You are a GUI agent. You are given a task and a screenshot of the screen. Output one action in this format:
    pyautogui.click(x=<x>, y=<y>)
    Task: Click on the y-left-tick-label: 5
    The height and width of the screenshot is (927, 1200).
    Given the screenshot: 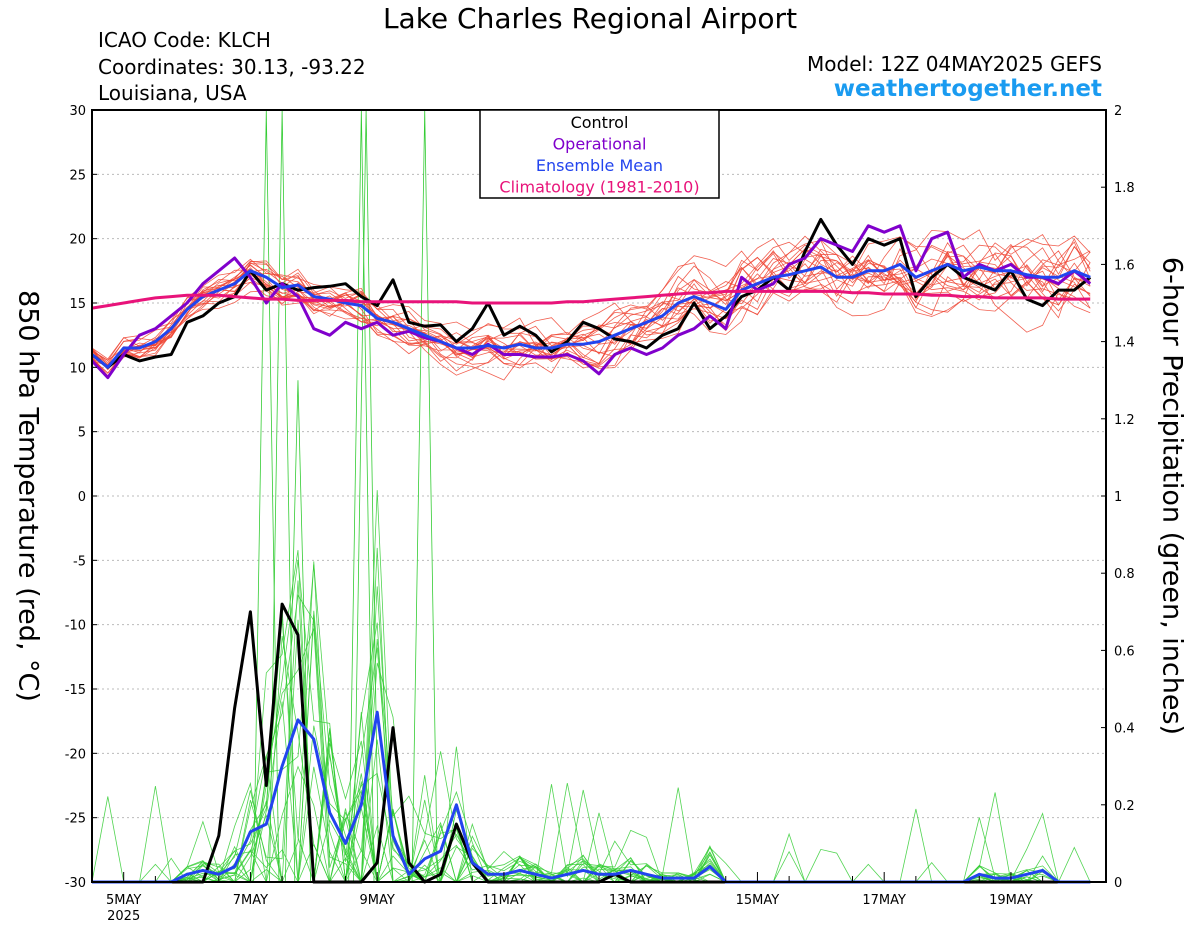 What is the action you would take?
    pyautogui.click(x=82, y=433)
    